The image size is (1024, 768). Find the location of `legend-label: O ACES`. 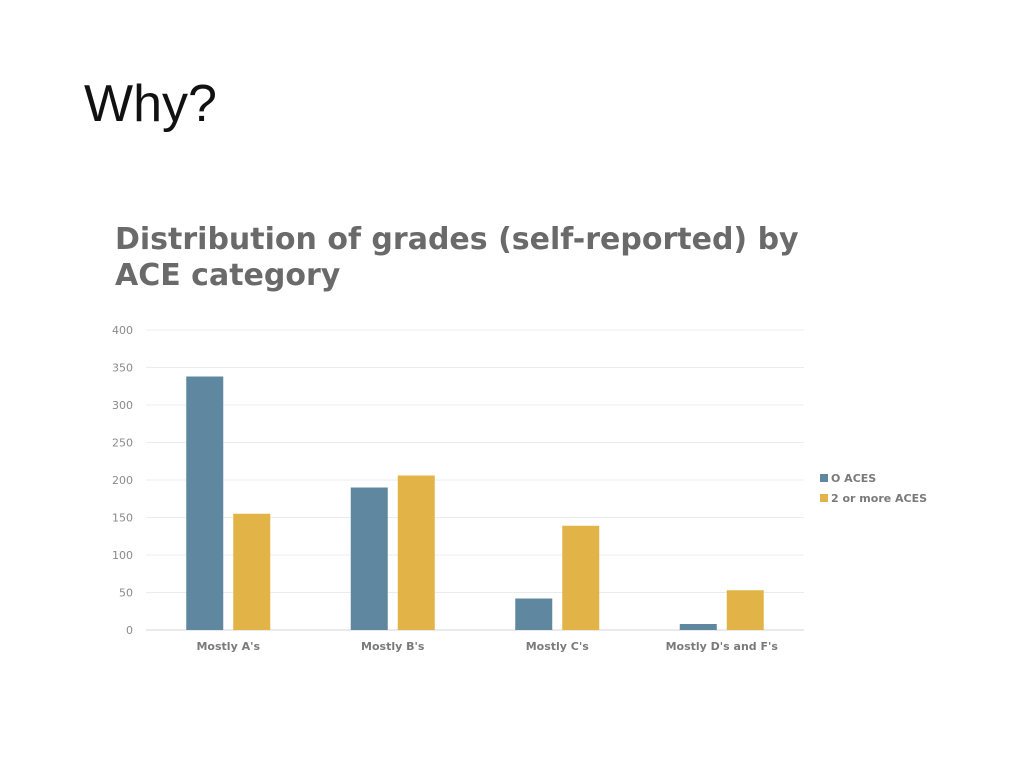

legend-label: O ACES is located at coordinates (853, 478).